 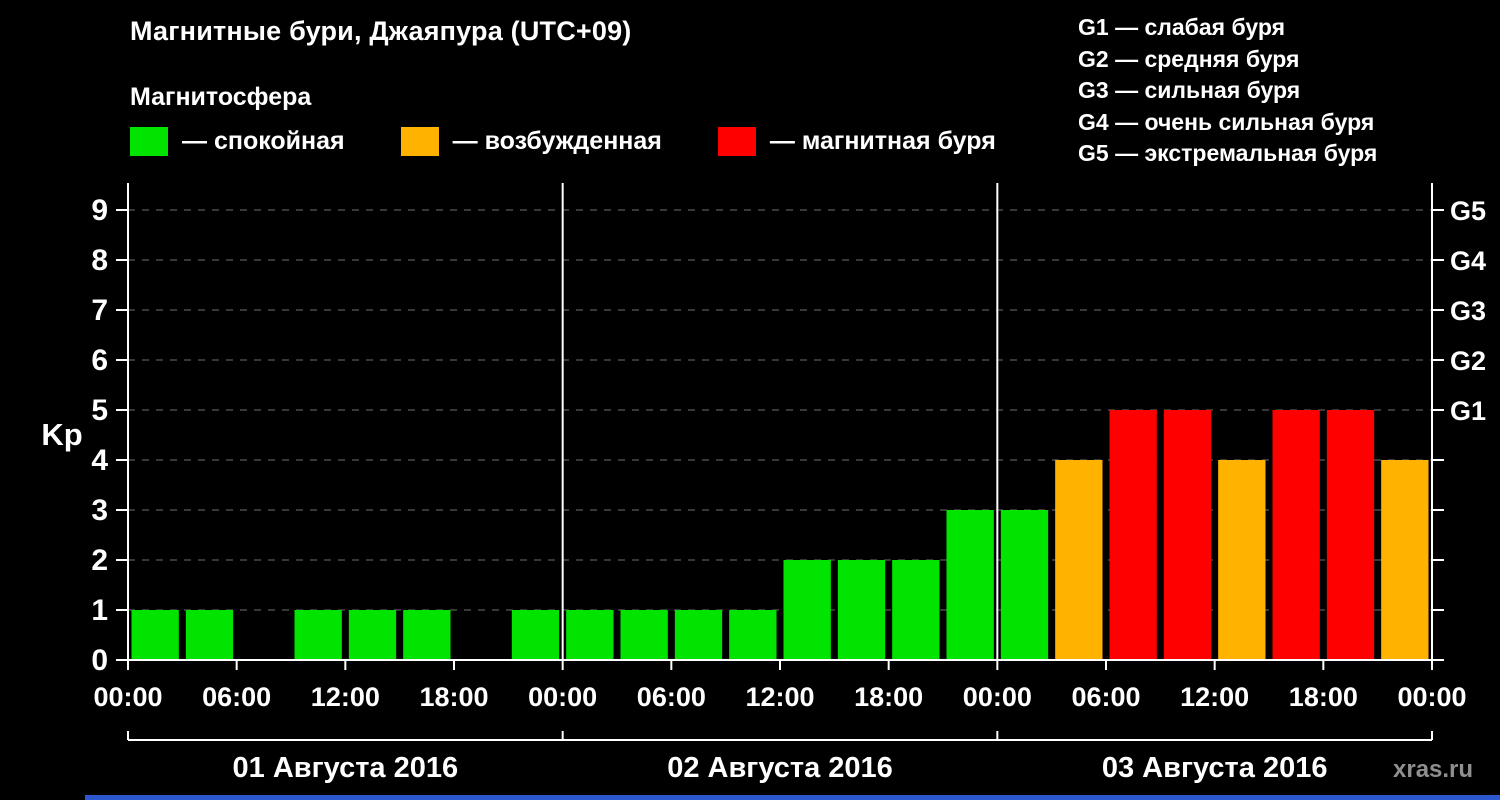 I want to click on kp-bar-day1-h9, so click(x=318, y=635).